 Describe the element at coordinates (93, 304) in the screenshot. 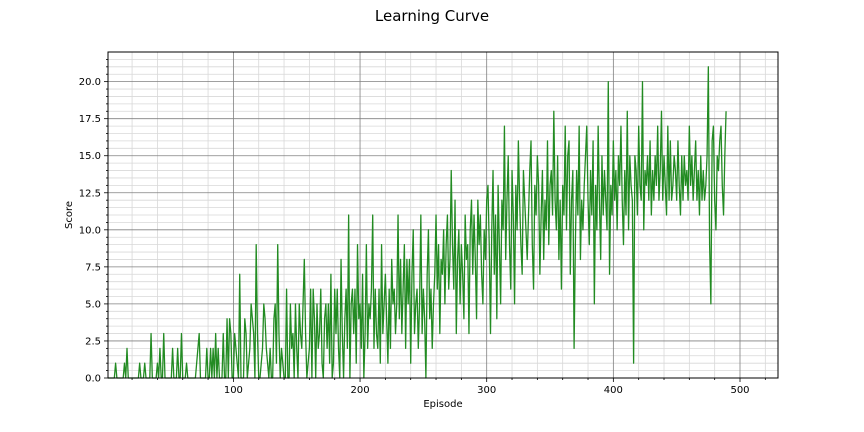

I see `y-tick-label: 5.0` at that location.